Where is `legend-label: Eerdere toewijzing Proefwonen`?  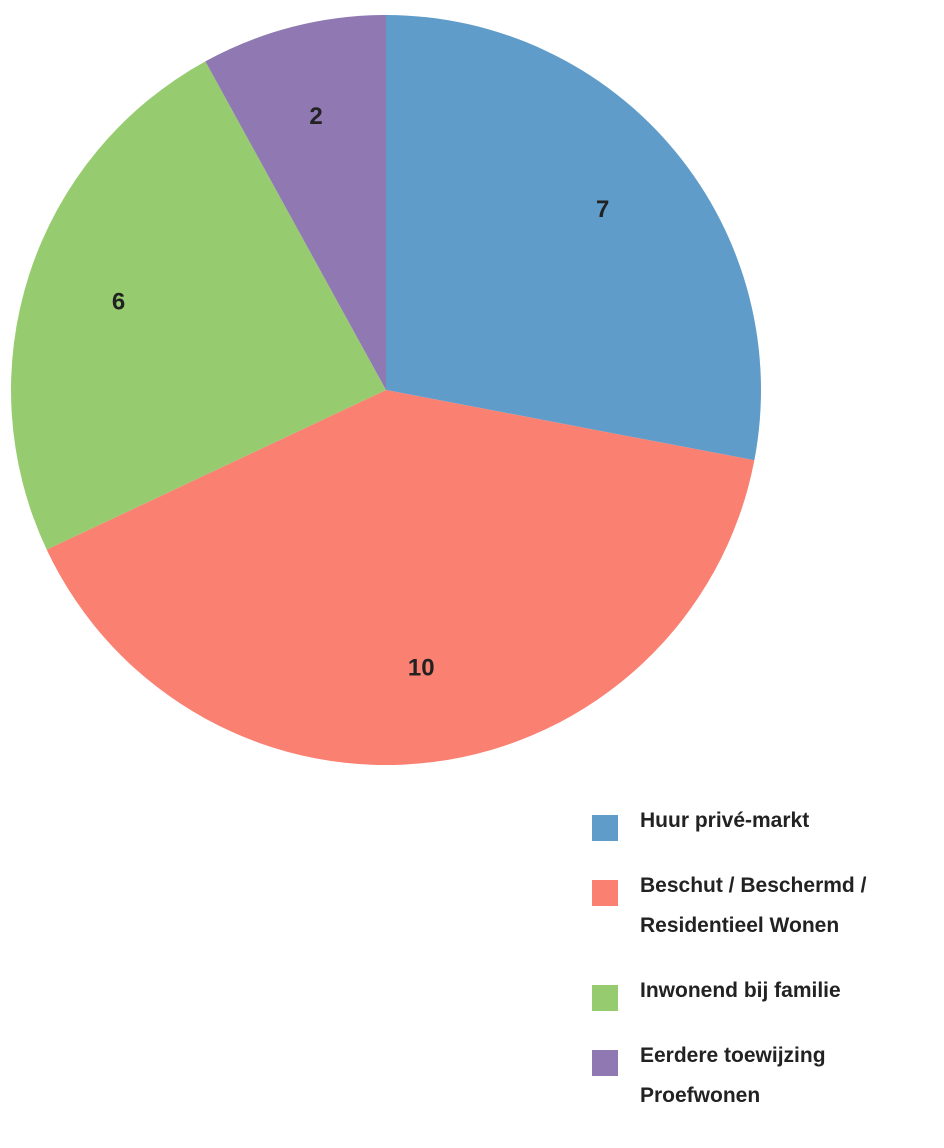 legend-label: Eerdere toewijzing Proefwonen is located at coordinates (733, 1075).